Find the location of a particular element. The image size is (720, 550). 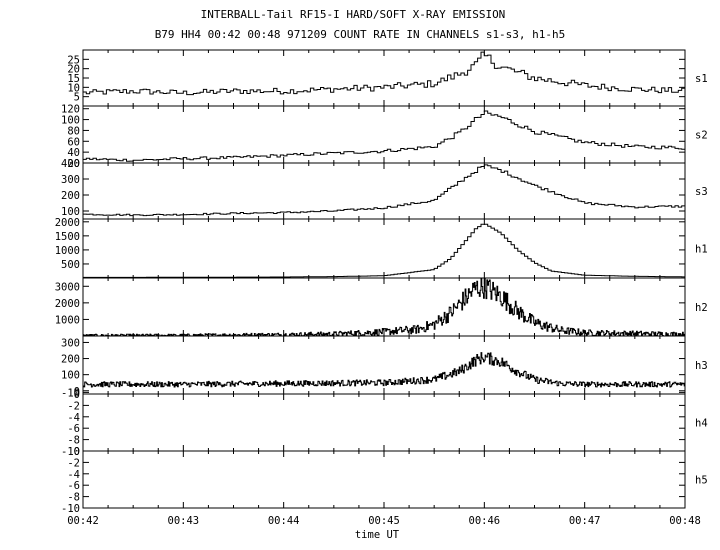

series-label-s2: s2 is located at coordinates (701, 136).